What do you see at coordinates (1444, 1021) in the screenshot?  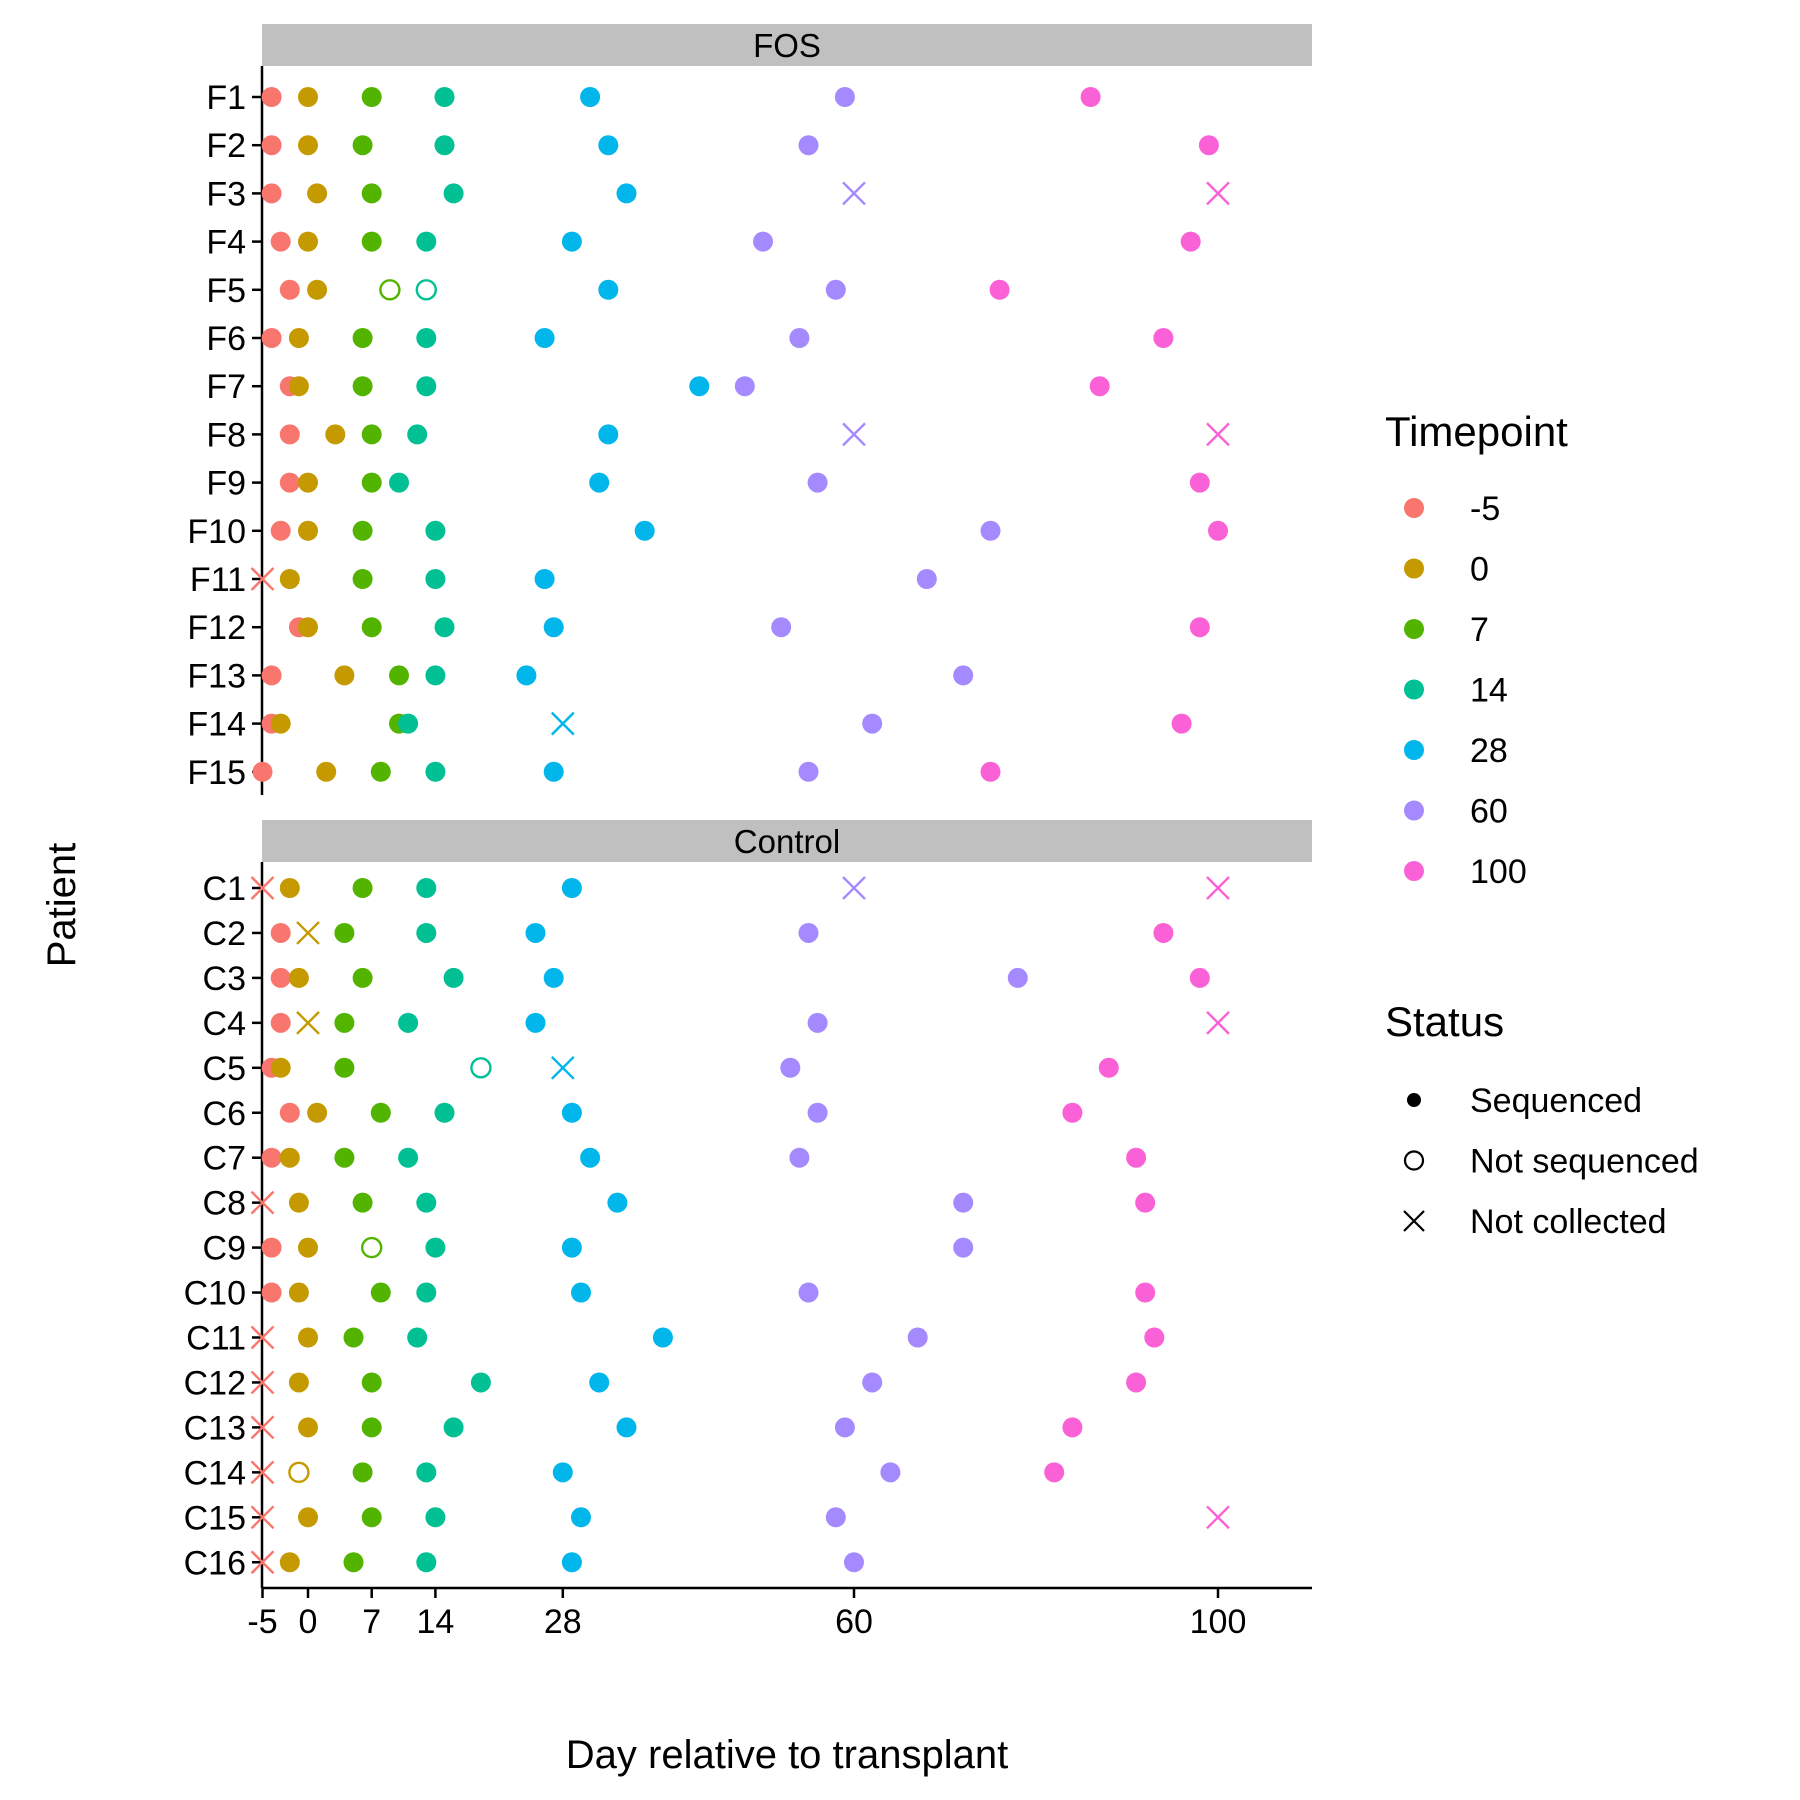 I see `legend-title-status: Status` at bounding box center [1444, 1021].